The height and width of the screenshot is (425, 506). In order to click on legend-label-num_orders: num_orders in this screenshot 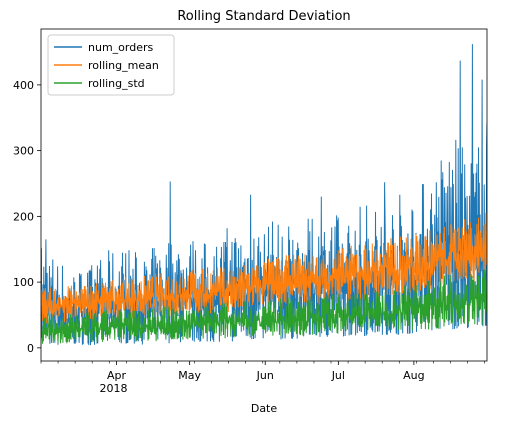, I will do `click(120, 47)`.